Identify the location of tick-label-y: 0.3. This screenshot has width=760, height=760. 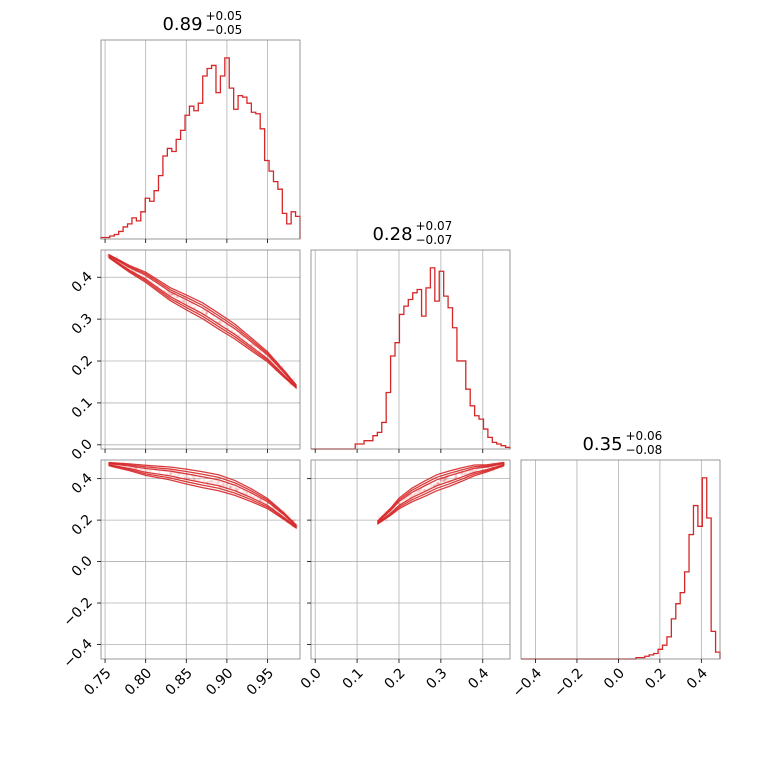
(82, 324).